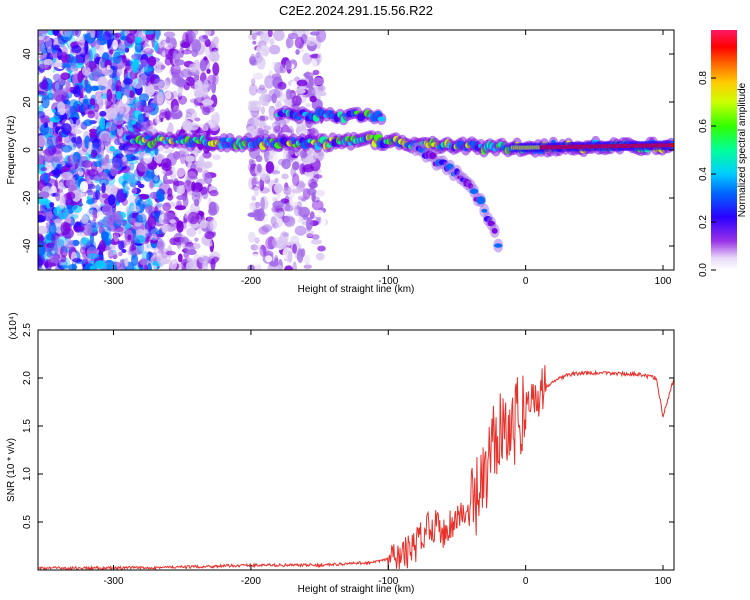  I want to click on spectrogram-xlabel: Height of straight line (km), so click(356, 289).